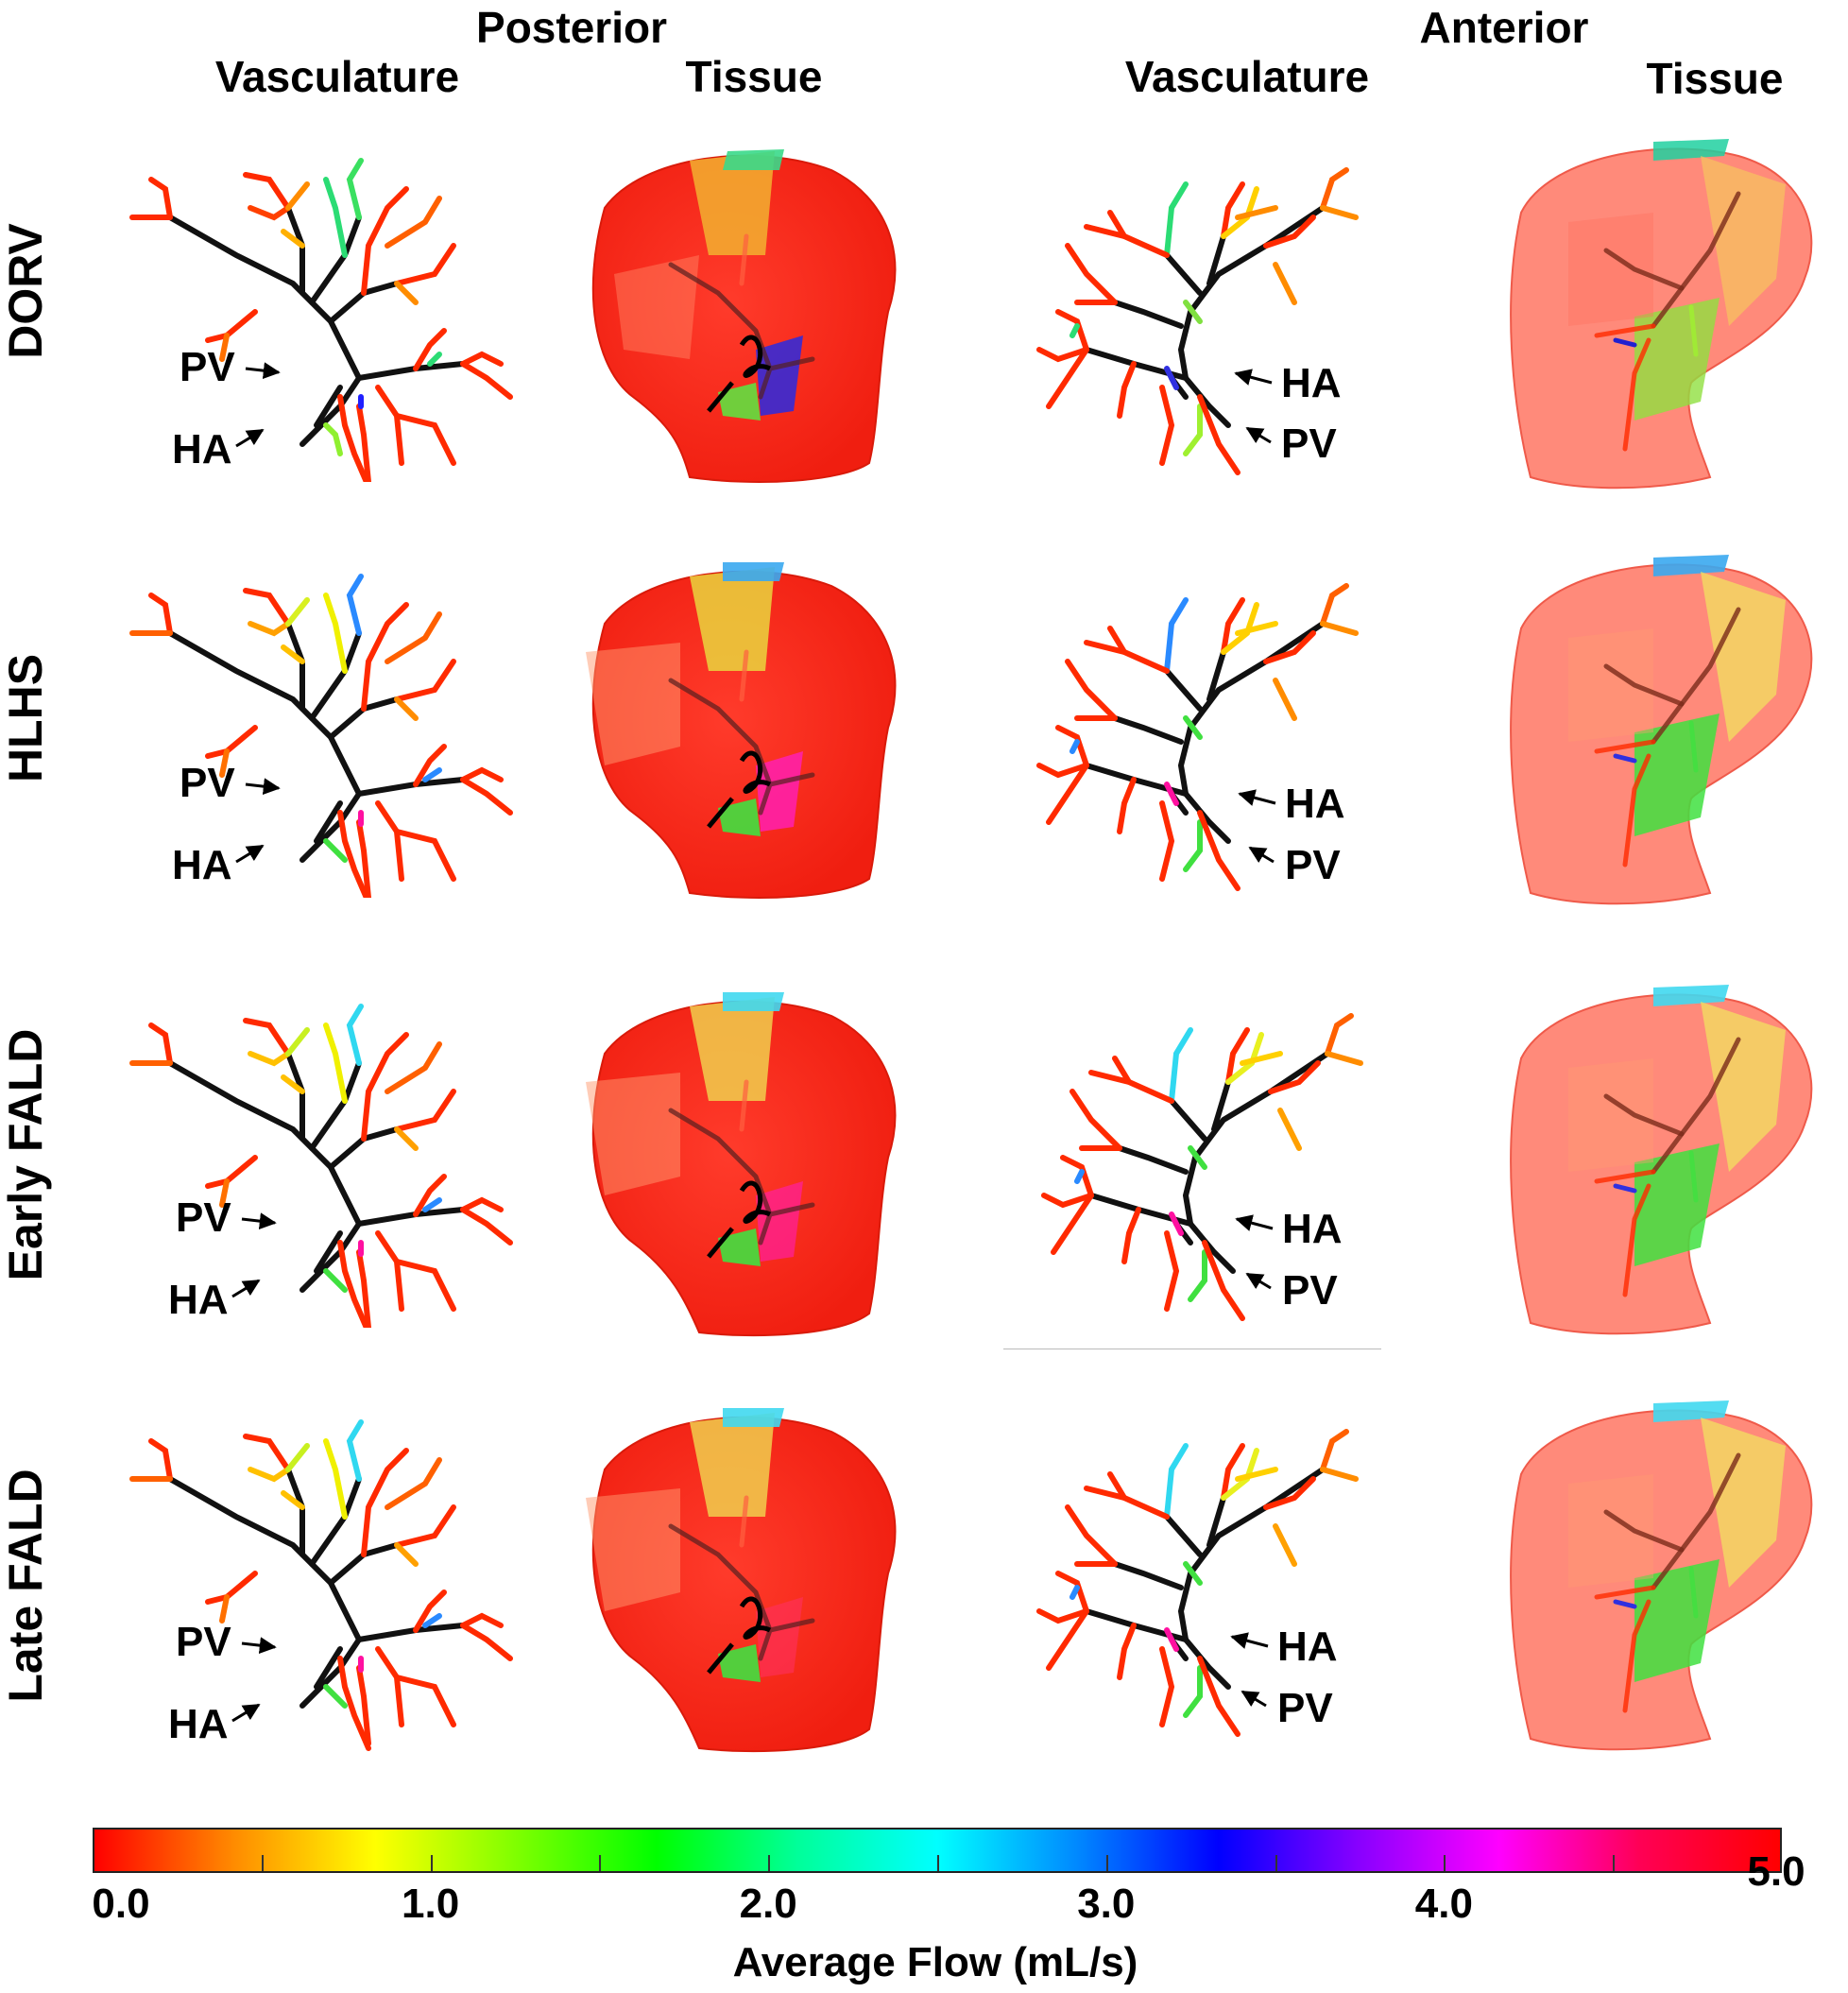 The width and height of the screenshot is (1848, 1993). I want to click on late-fald-posterior-tissue, so click(741, 1580).